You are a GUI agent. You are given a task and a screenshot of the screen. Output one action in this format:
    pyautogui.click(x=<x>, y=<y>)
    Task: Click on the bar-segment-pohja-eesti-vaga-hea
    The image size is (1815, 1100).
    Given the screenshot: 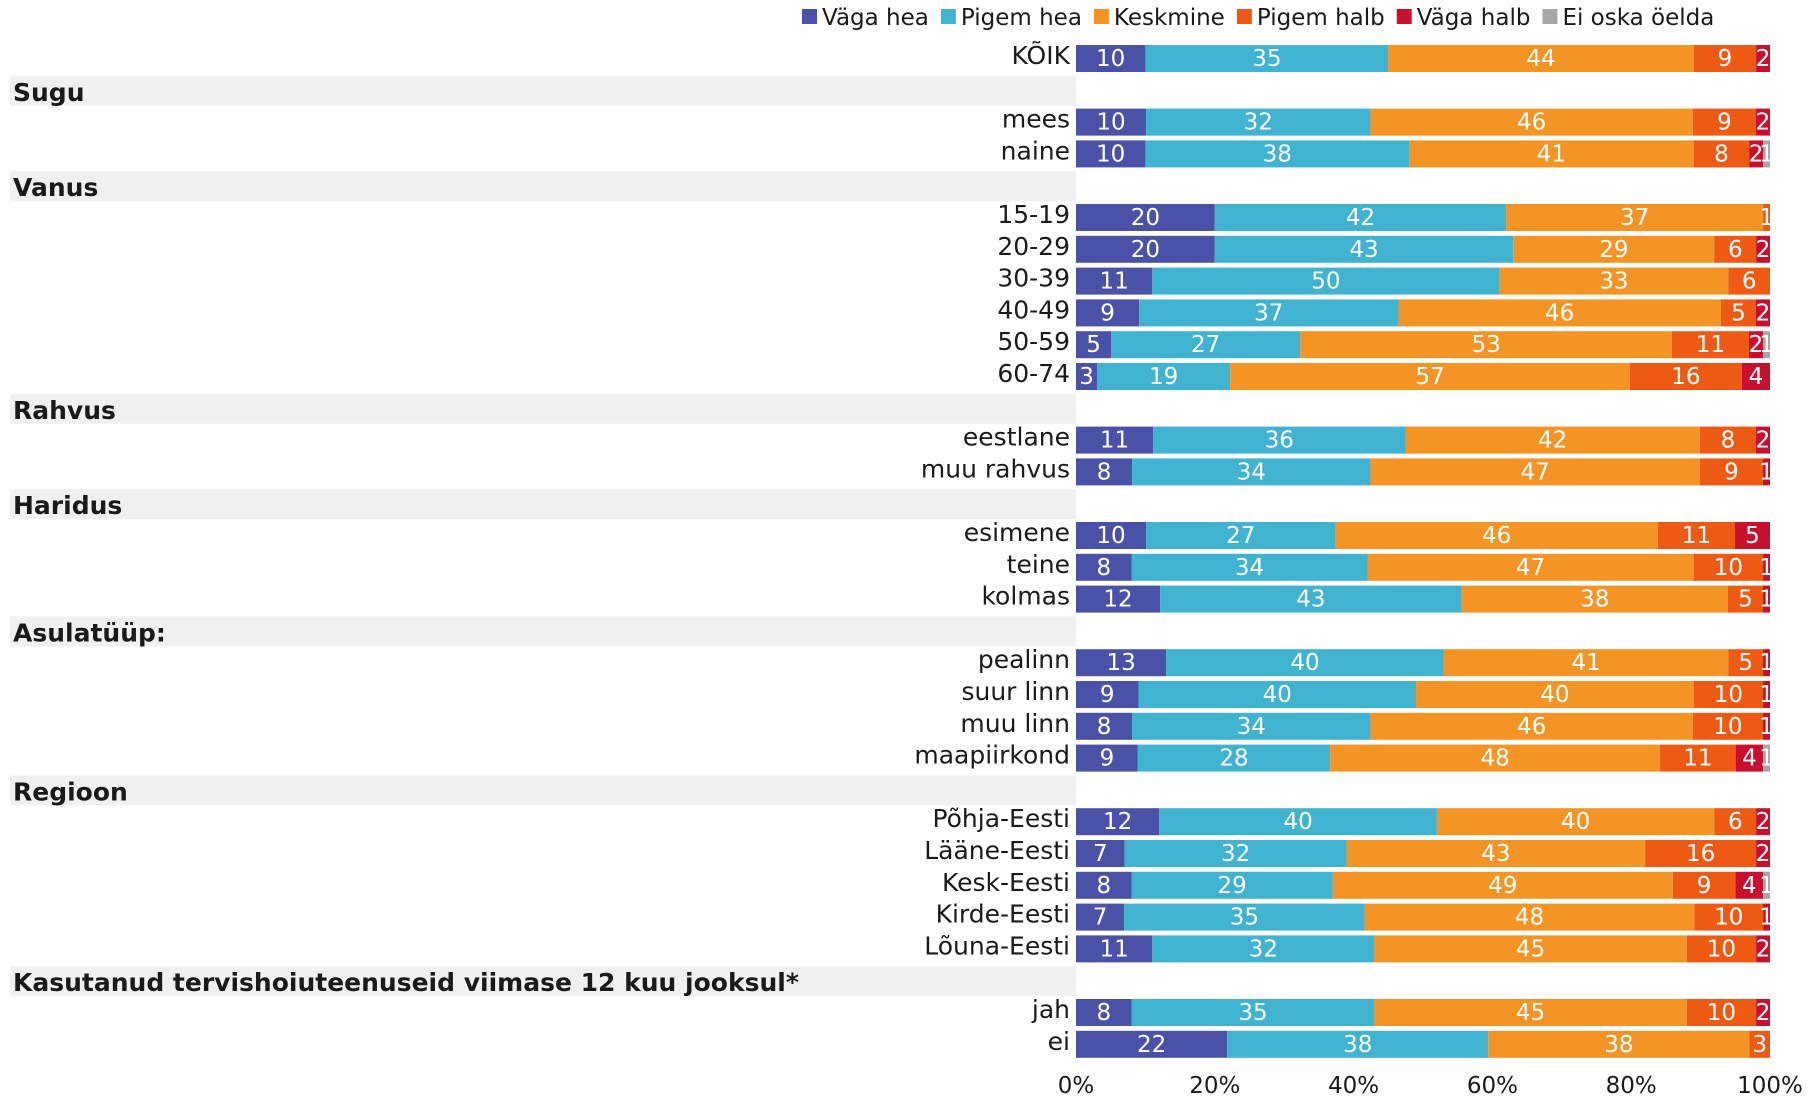 What is the action you would take?
    pyautogui.click(x=1118, y=822)
    